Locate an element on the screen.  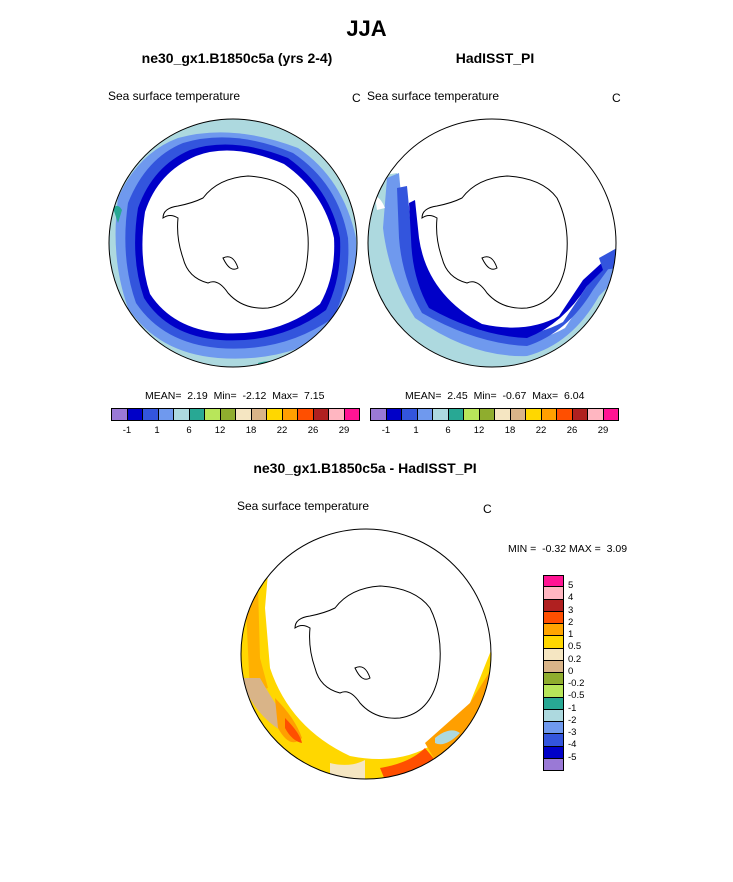
diff-panel-polar-map is located at coordinates (366, 654).